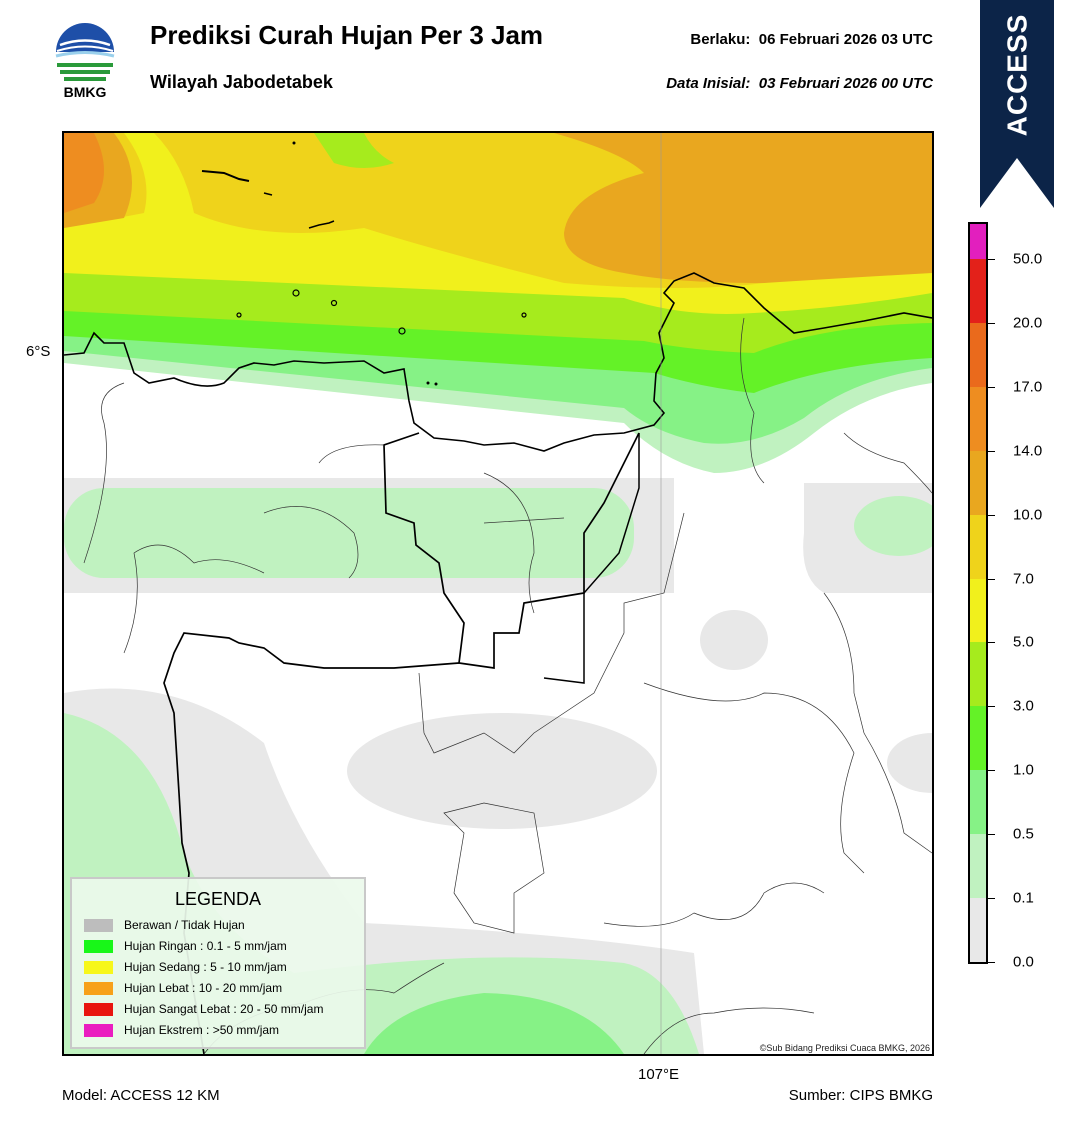 The height and width of the screenshot is (1128, 1072). What do you see at coordinates (1028, 259) in the screenshot?
I see `colorbar-tick-label: 50.0` at bounding box center [1028, 259].